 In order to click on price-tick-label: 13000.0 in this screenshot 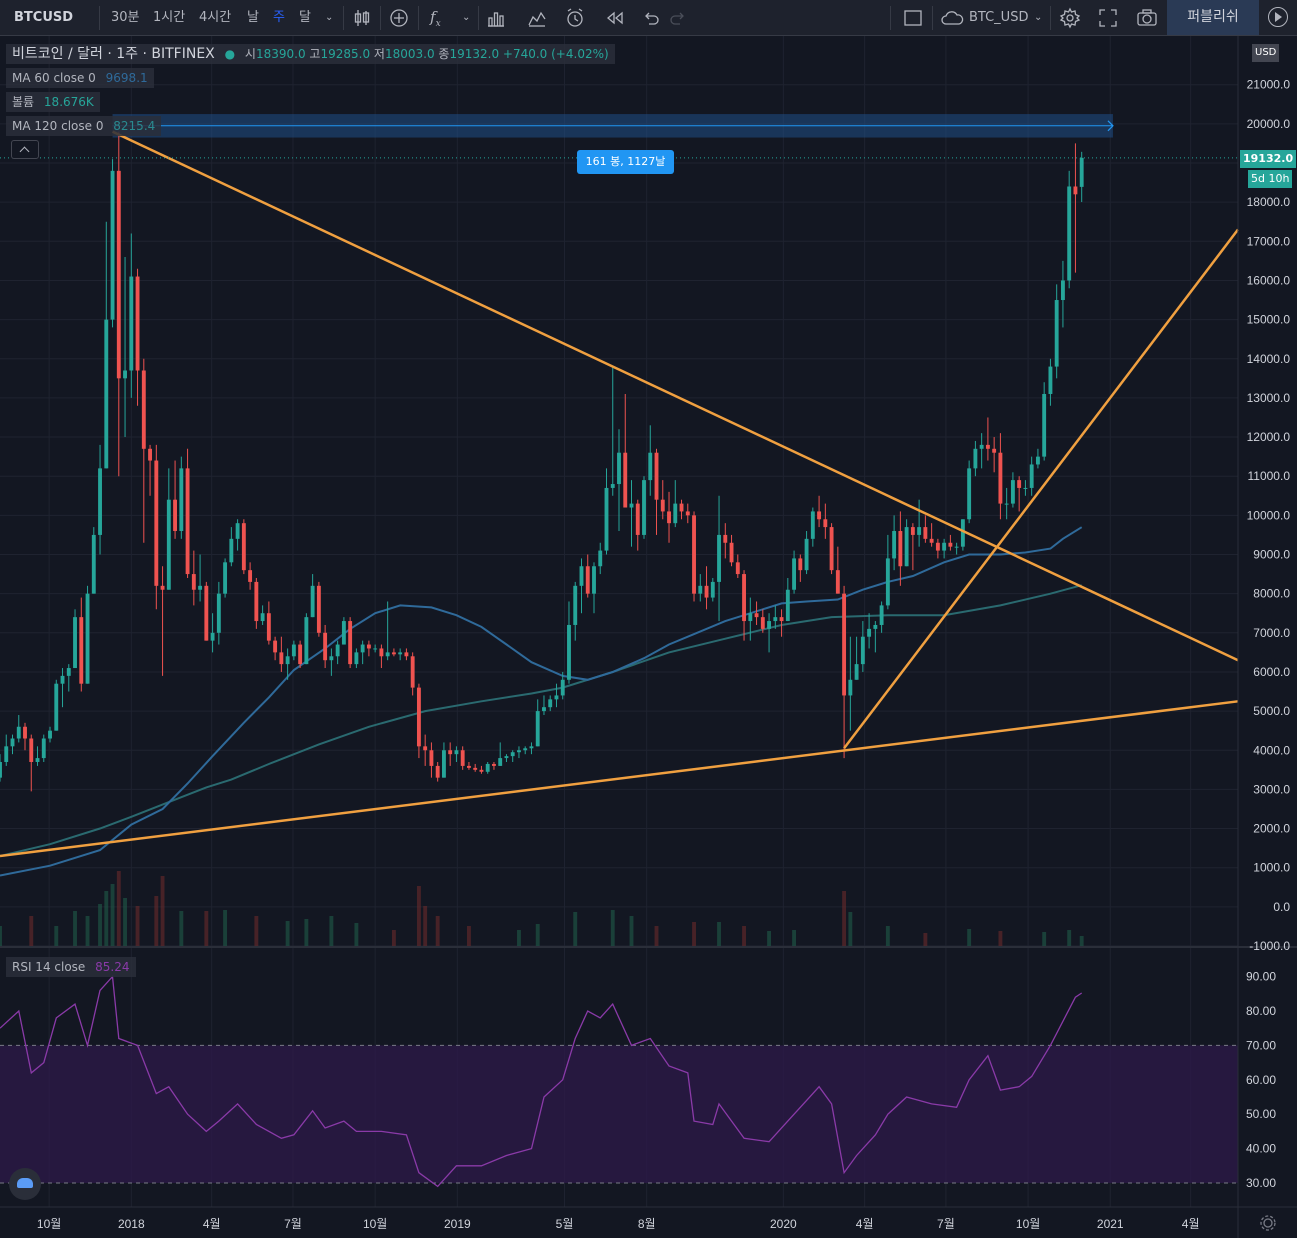, I will do `click(1269, 398)`.